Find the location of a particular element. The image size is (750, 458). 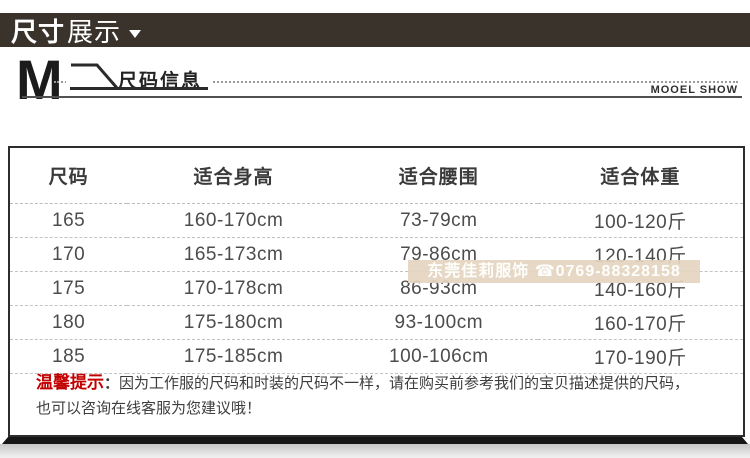

triangle-down-icon is located at coordinates (135, 34).